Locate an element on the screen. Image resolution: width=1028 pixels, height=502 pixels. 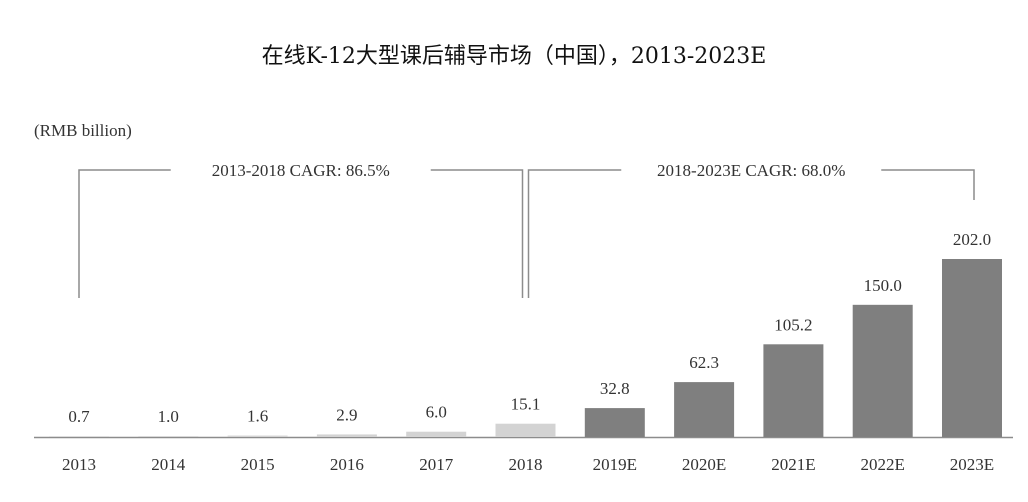
unit-label: (RMB billion) is located at coordinates (83, 130).